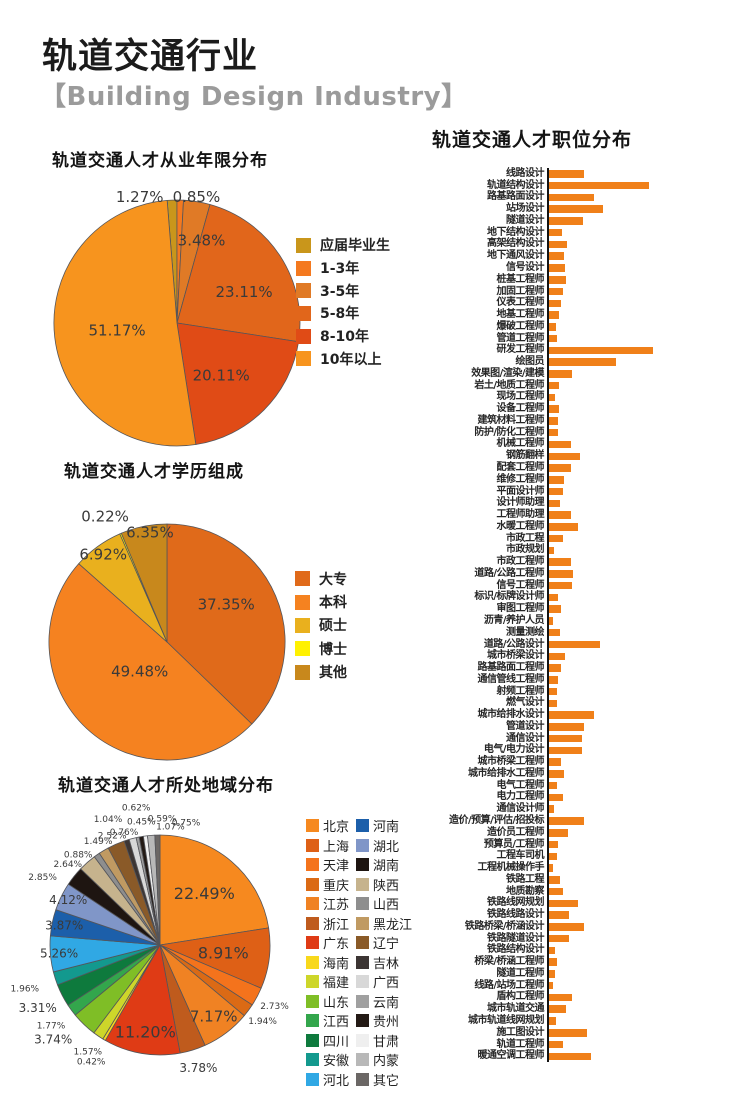 This screenshot has height=1107, width=730. What do you see at coordinates (506, 1020) in the screenshot?
I see `bar-label: 城市轨道线网规划` at bounding box center [506, 1020].